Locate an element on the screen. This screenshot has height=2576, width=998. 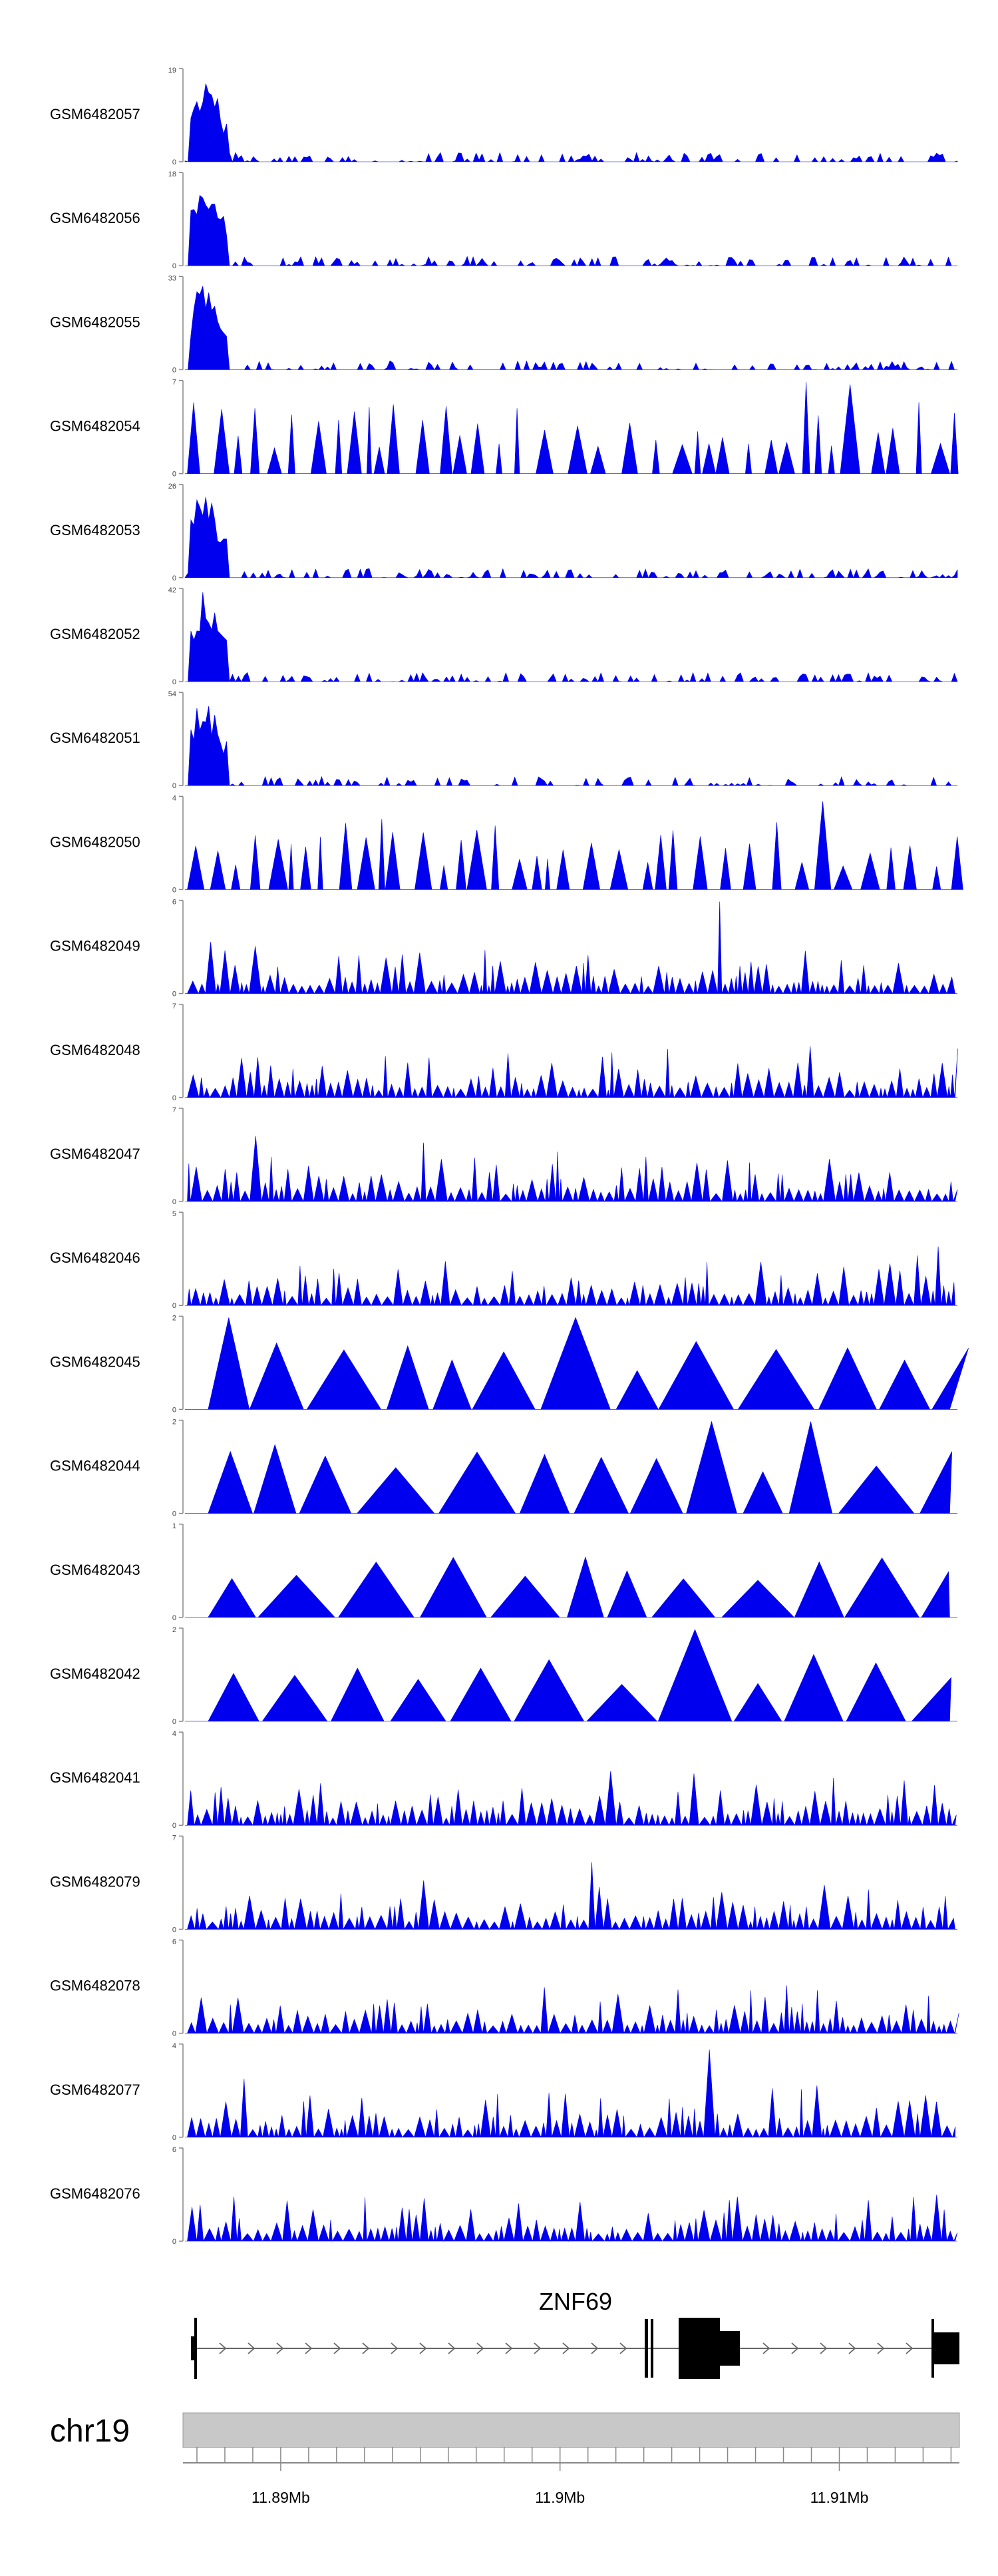
y-max-label: 5 is located at coordinates (174, 1214).